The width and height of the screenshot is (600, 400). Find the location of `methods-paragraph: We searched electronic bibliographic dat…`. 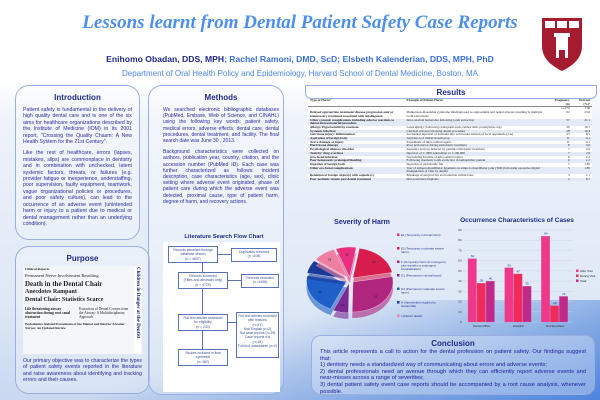

methods-paragraph: We searched electronic bibliographic dat… is located at coordinates (221, 126).